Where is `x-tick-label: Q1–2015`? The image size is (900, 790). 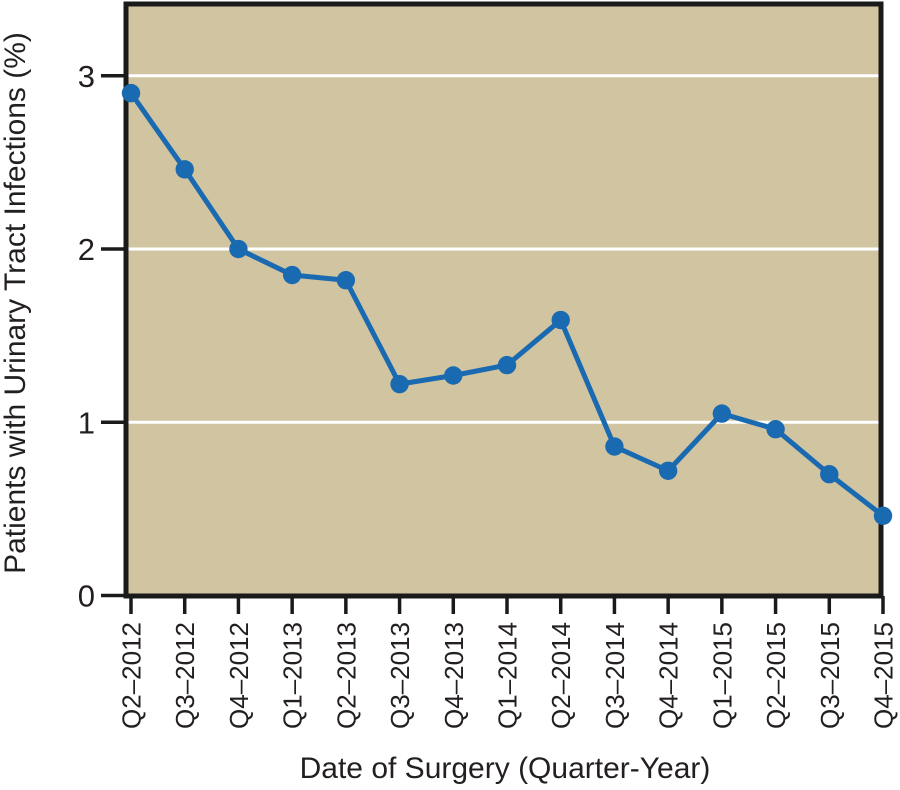
x-tick-label: Q1–2015 is located at coordinates (722, 675).